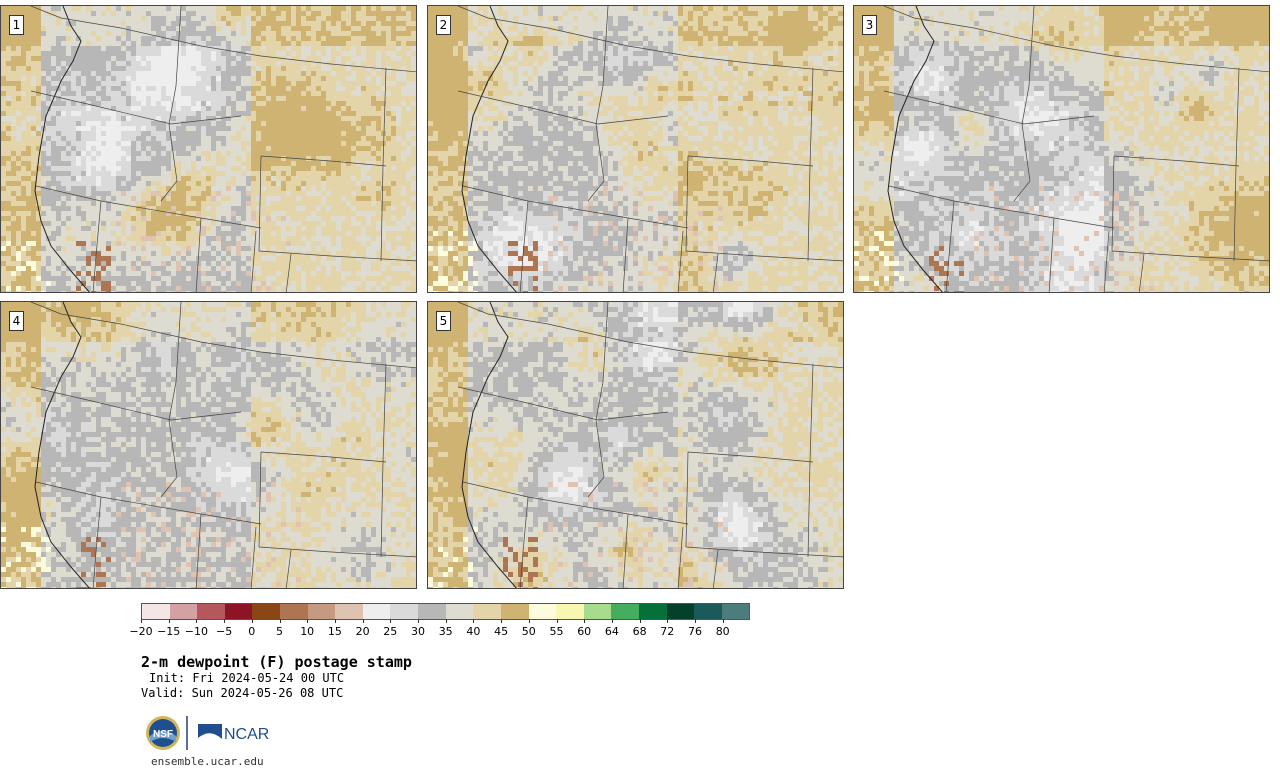 The image size is (1280, 773). What do you see at coordinates (207, 761) in the screenshot?
I see `footer-url: ensemble.ucar.edu` at bounding box center [207, 761].